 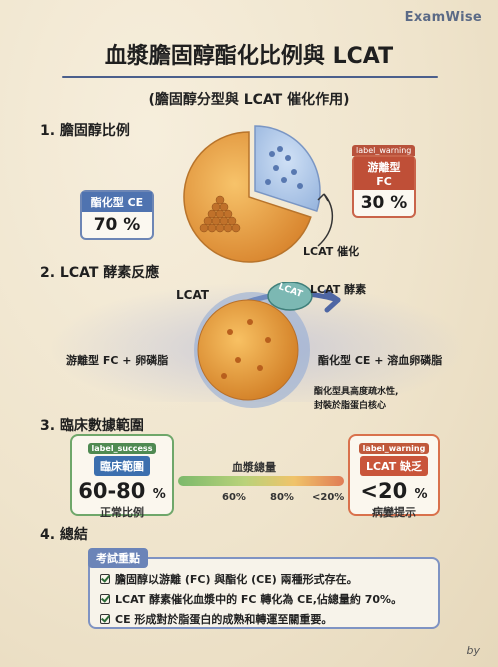 I want to click on ce-droplets, so click(x=220, y=214).